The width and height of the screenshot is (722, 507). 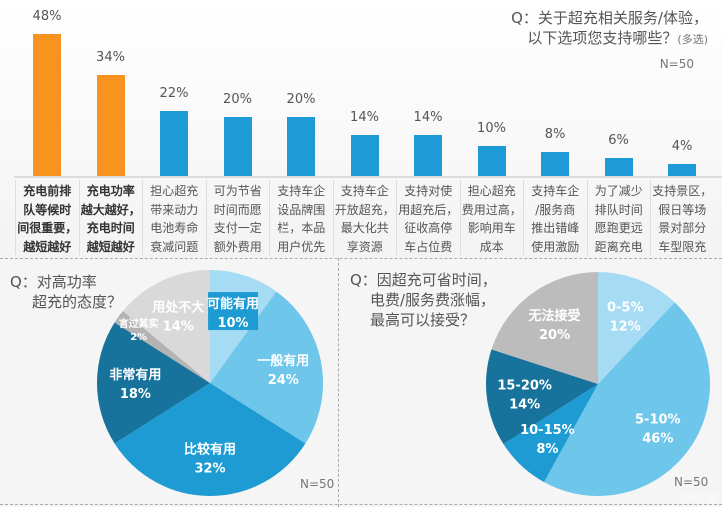 What do you see at coordinates (618, 217) in the screenshot?
I see `bar-category-label: 为了减少 排队时间 愿跑更远 距离充电` at bounding box center [618, 217].